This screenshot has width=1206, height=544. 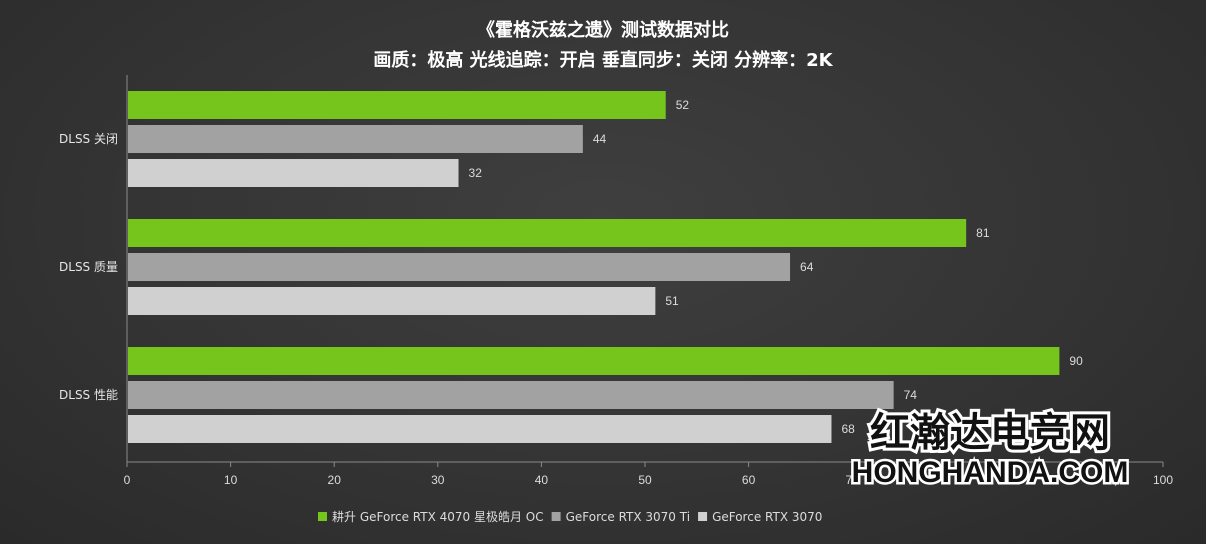 What do you see at coordinates (983, 233) in the screenshot?
I see `data-label: 81` at bounding box center [983, 233].